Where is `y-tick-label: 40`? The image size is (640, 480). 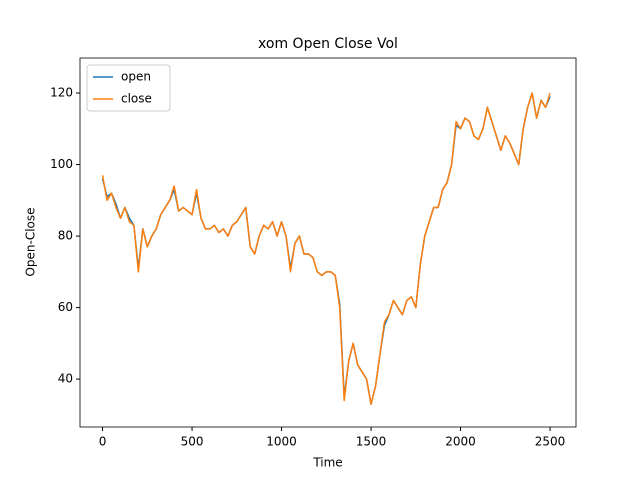 y-tick-label: 40 is located at coordinates (65, 379).